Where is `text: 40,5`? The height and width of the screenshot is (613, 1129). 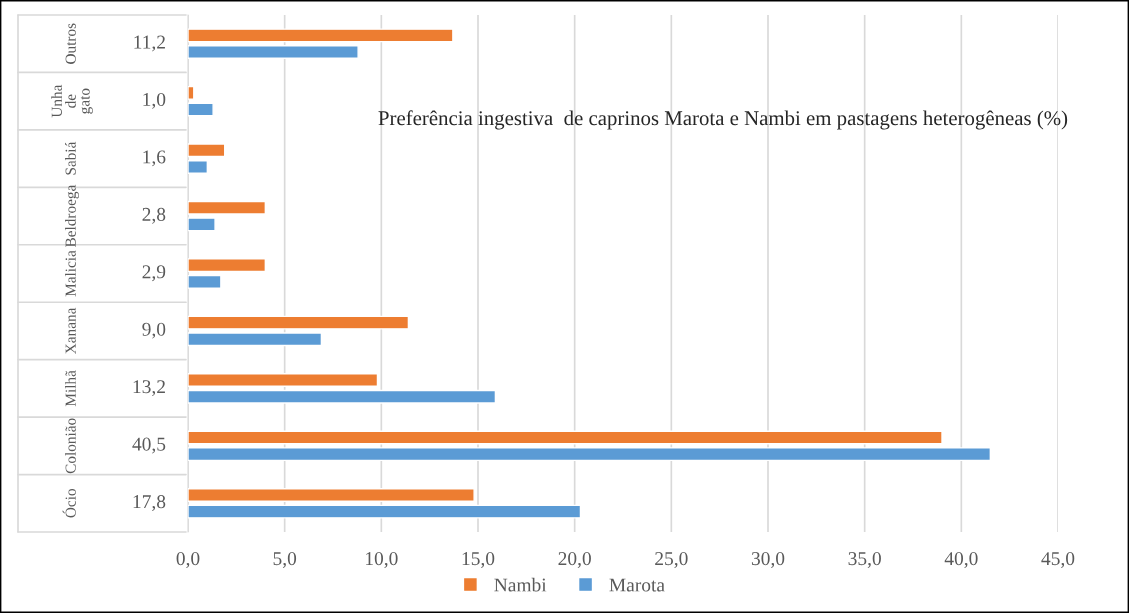 text: 40,5 is located at coordinates (149, 445).